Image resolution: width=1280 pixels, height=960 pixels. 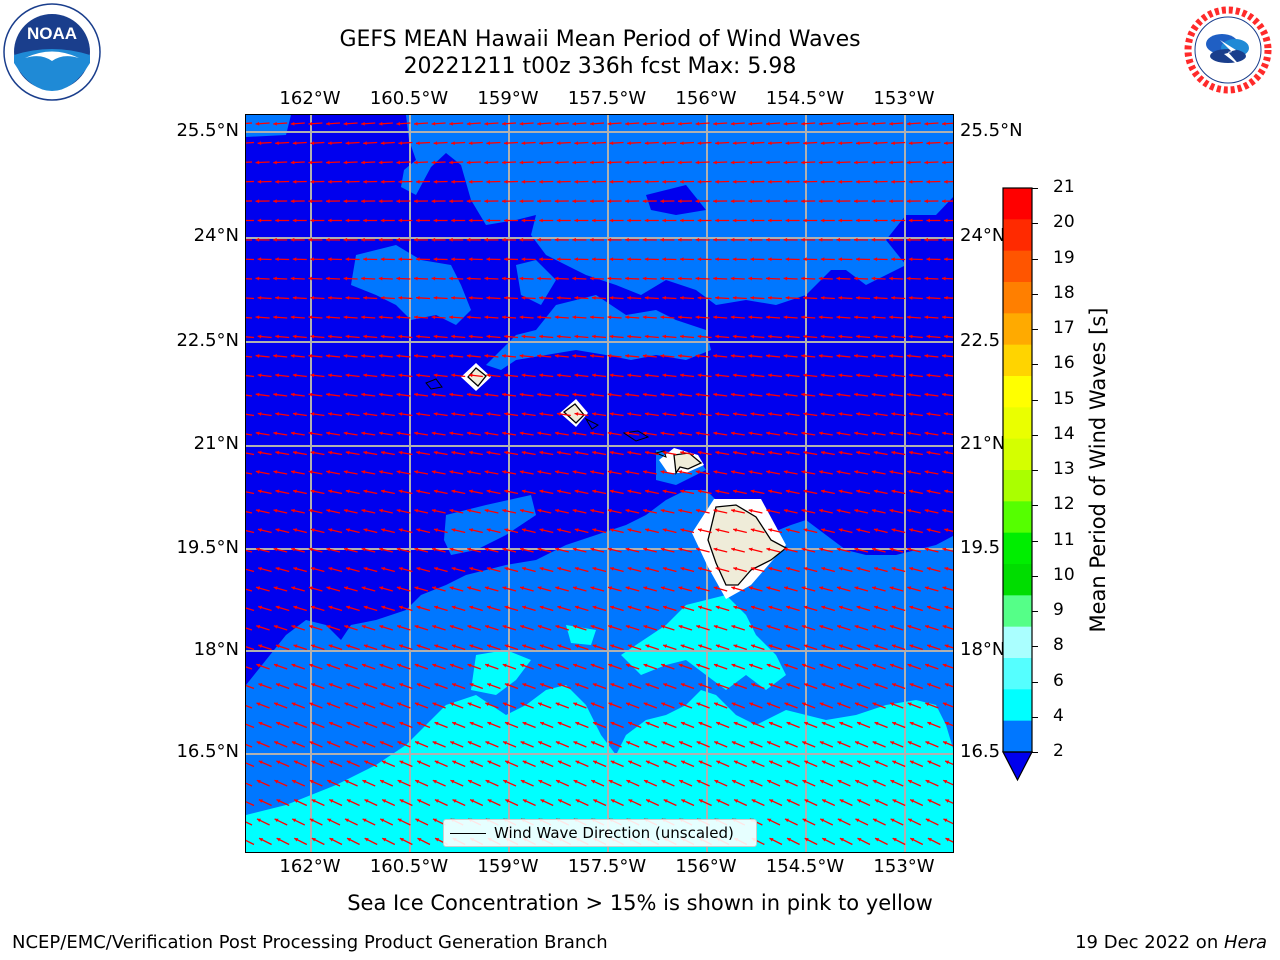 What do you see at coordinates (1064, 328) in the screenshot?
I see `colorbar-tick-label: 17` at bounding box center [1064, 328].